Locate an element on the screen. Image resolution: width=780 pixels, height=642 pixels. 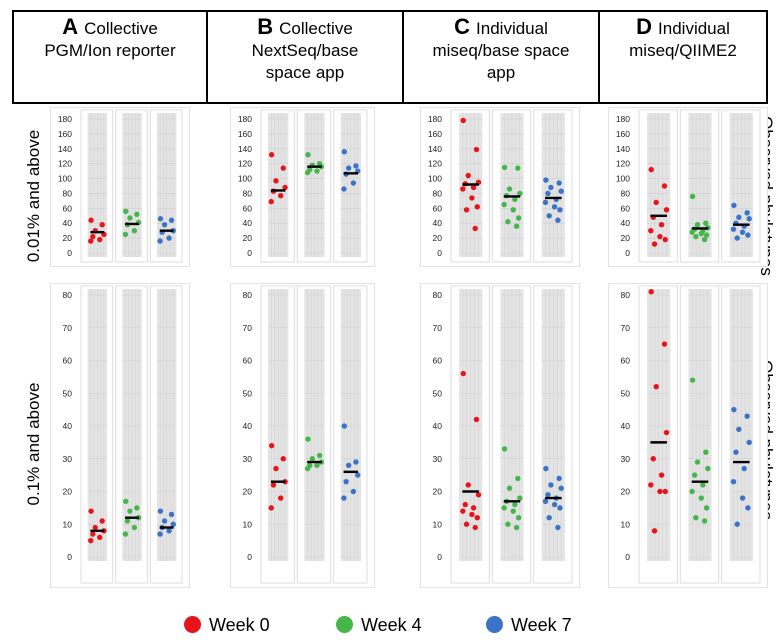
y-tick-label: 70 is located at coordinates (438, 328).